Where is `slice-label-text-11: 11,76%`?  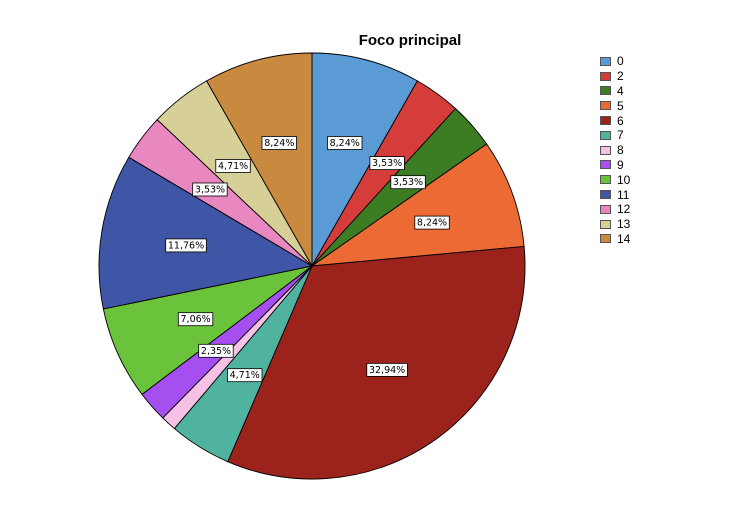 slice-label-text-11: 11,76% is located at coordinates (186, 245).